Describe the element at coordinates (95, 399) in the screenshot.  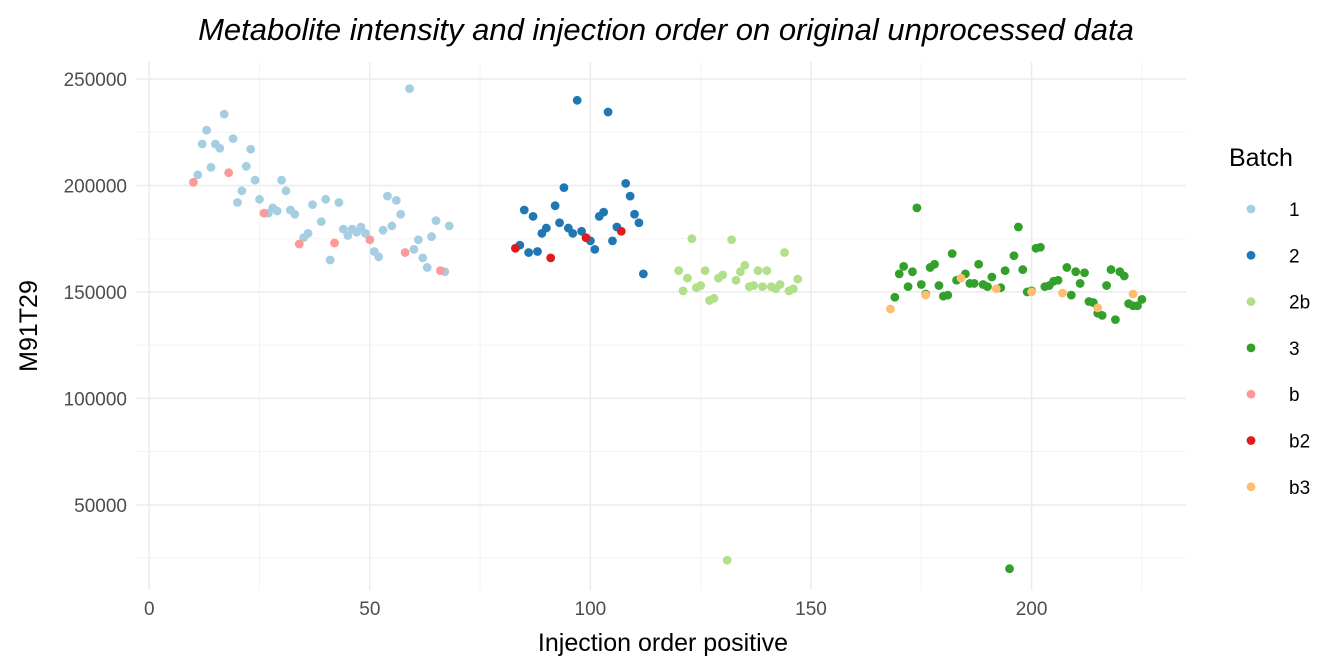
I see `y-tick-label: 100000` at that location.